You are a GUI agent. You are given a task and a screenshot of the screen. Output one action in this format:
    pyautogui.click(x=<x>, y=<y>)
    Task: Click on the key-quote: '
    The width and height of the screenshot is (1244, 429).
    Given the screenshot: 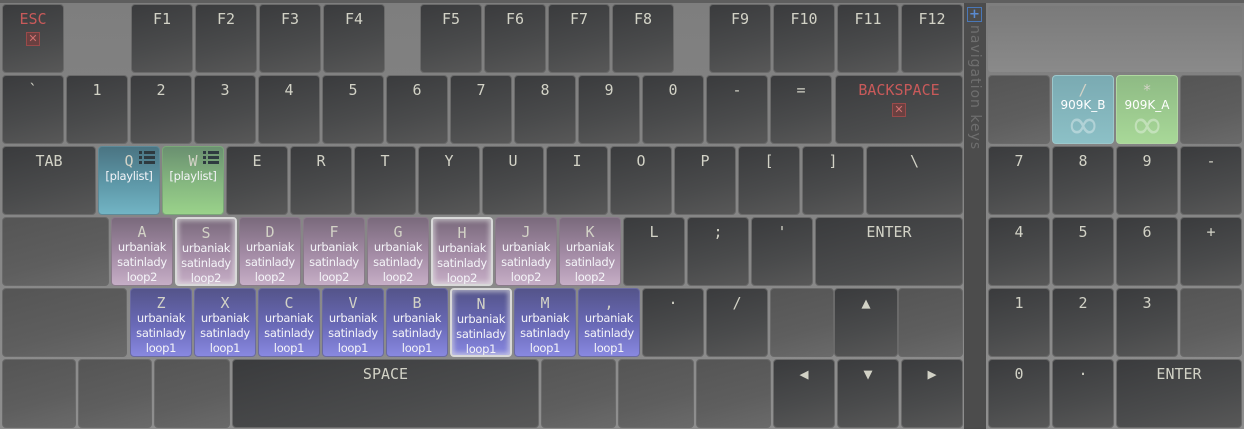 What is the action you would take?
    pyautogui.click(x=782, y=251)
    